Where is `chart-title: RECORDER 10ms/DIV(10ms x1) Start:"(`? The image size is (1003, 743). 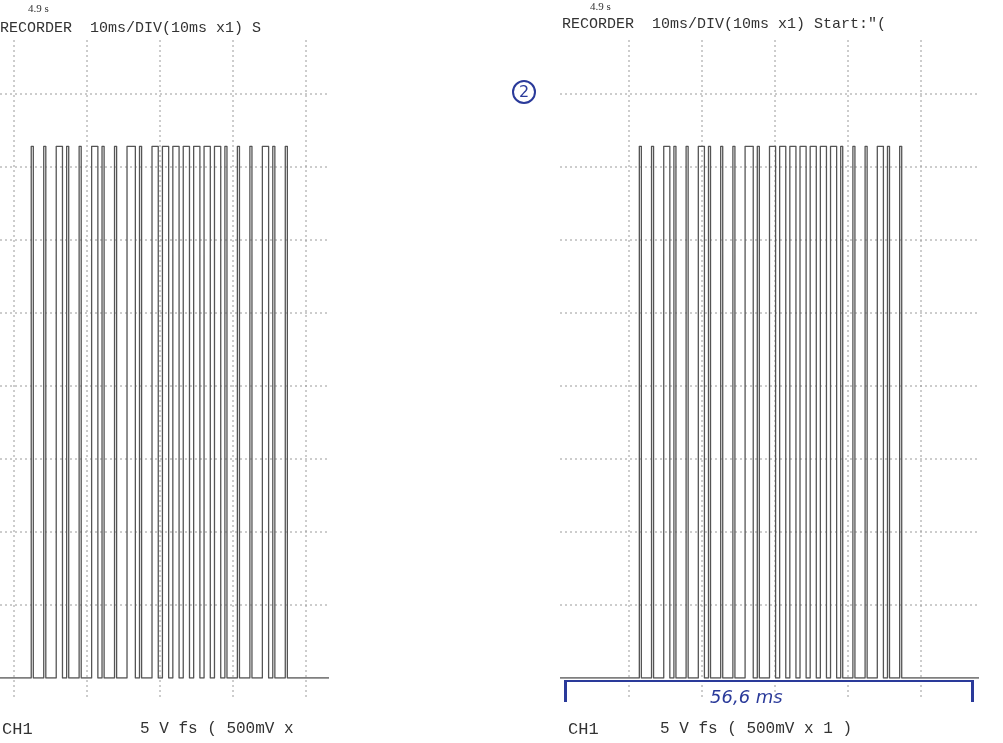 chart-title: RECORDER 10ms/DIV(10ms x1) Start:"( is located at coordinates (724, 24).